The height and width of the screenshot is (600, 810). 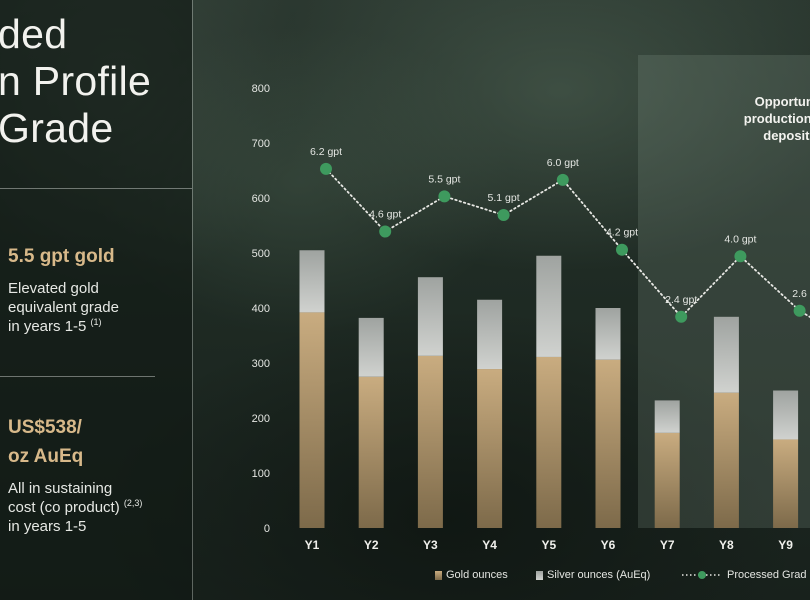 I want to click on bar-gold-y4, so click(x=490, y=448).